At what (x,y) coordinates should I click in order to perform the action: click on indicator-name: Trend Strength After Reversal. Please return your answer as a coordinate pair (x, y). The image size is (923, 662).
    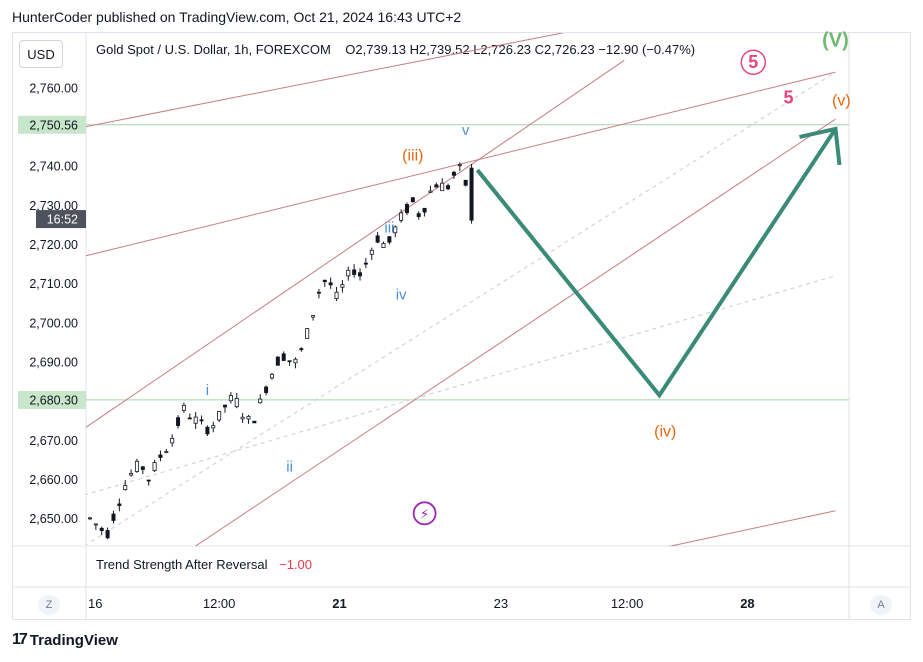
    Looking at the image, I should click on (182, 564).